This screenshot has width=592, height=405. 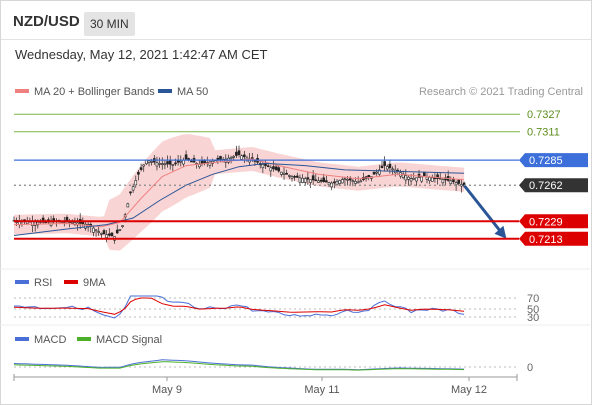 I want to click on x-tick-label-1: May 11, so click(x=321, y=390).